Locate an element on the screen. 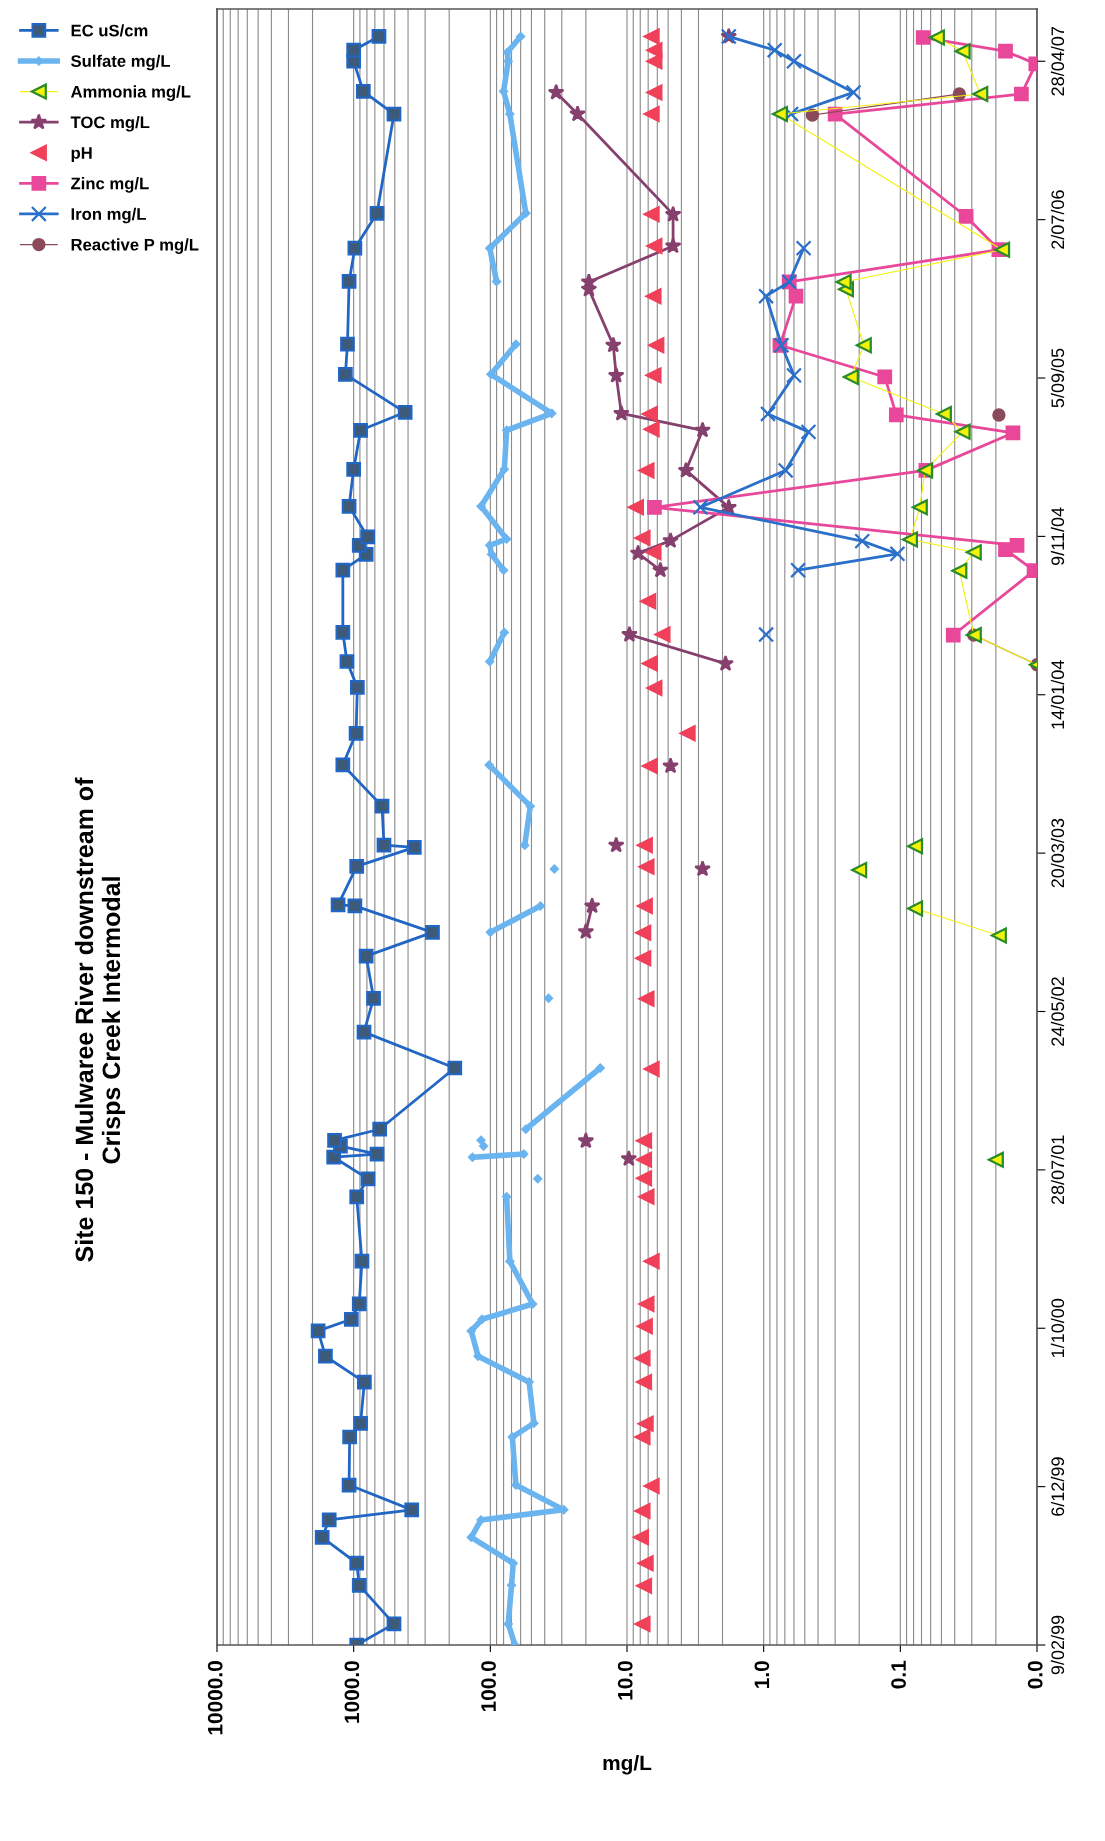 This screenshot has width=1105, height=1841. x-tick-label: 10.0 is located at coordinates (625, 1680).